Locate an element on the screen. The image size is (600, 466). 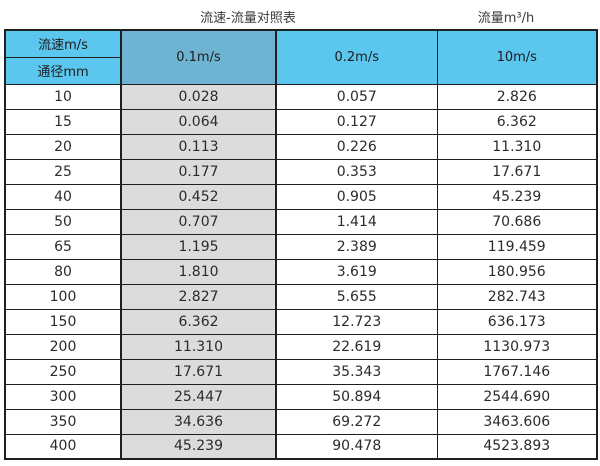
table-row: 40 0.452 0.905 45.239 is located at coordinates (301, 196).